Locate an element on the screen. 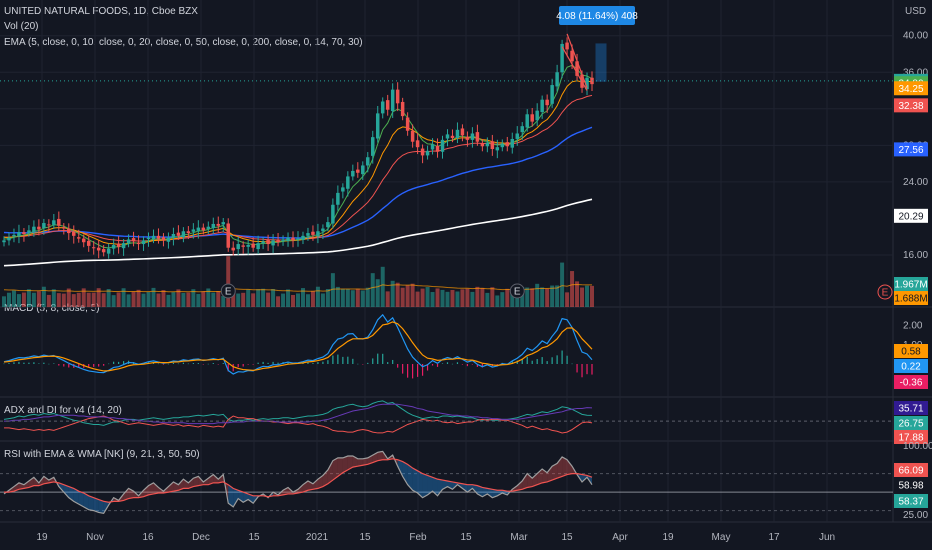 This screenshot has height=550, width=932. macd-tick-label: 2.00 is located at coordinates (913, 326).